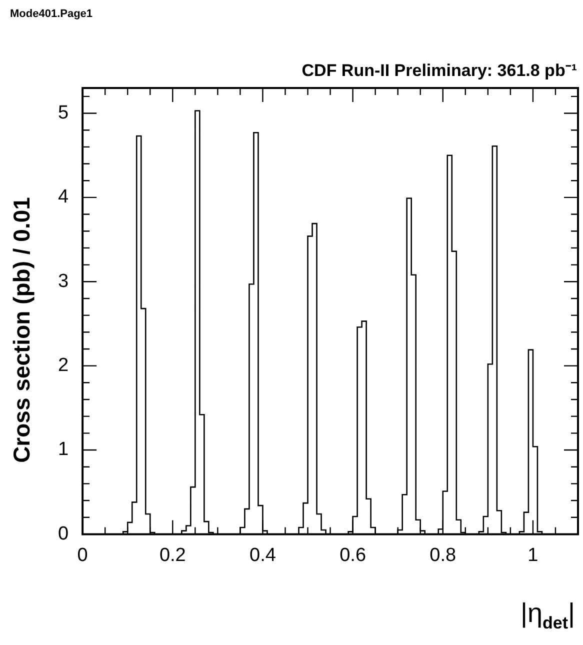 This screenshot has width=583, height=645. What do you see at coordinates (63, 449) in the screenshot?
I see `y-tick-label: 1` at bounding box center [63, 449].